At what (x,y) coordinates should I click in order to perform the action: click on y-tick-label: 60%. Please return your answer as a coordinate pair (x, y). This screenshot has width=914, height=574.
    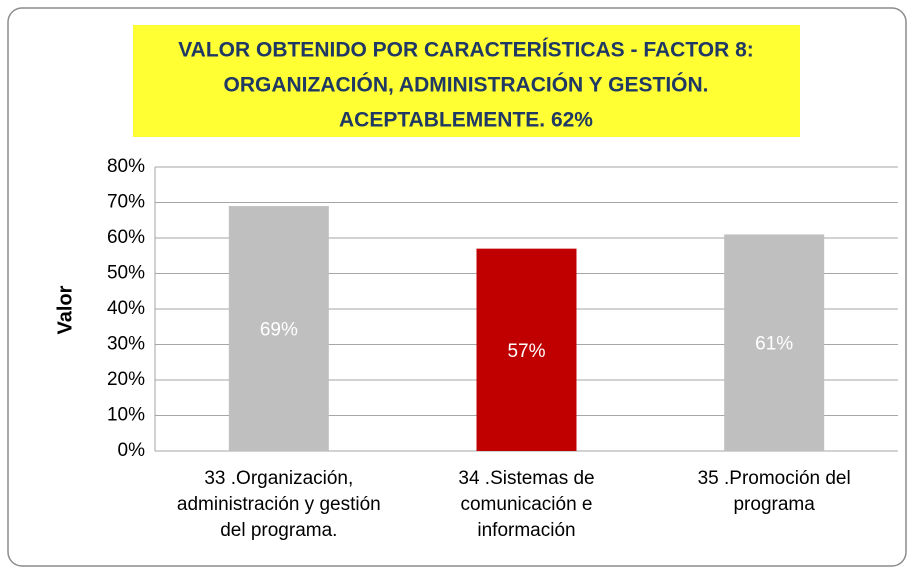
    Looking at the image, I should click on (126, 237).